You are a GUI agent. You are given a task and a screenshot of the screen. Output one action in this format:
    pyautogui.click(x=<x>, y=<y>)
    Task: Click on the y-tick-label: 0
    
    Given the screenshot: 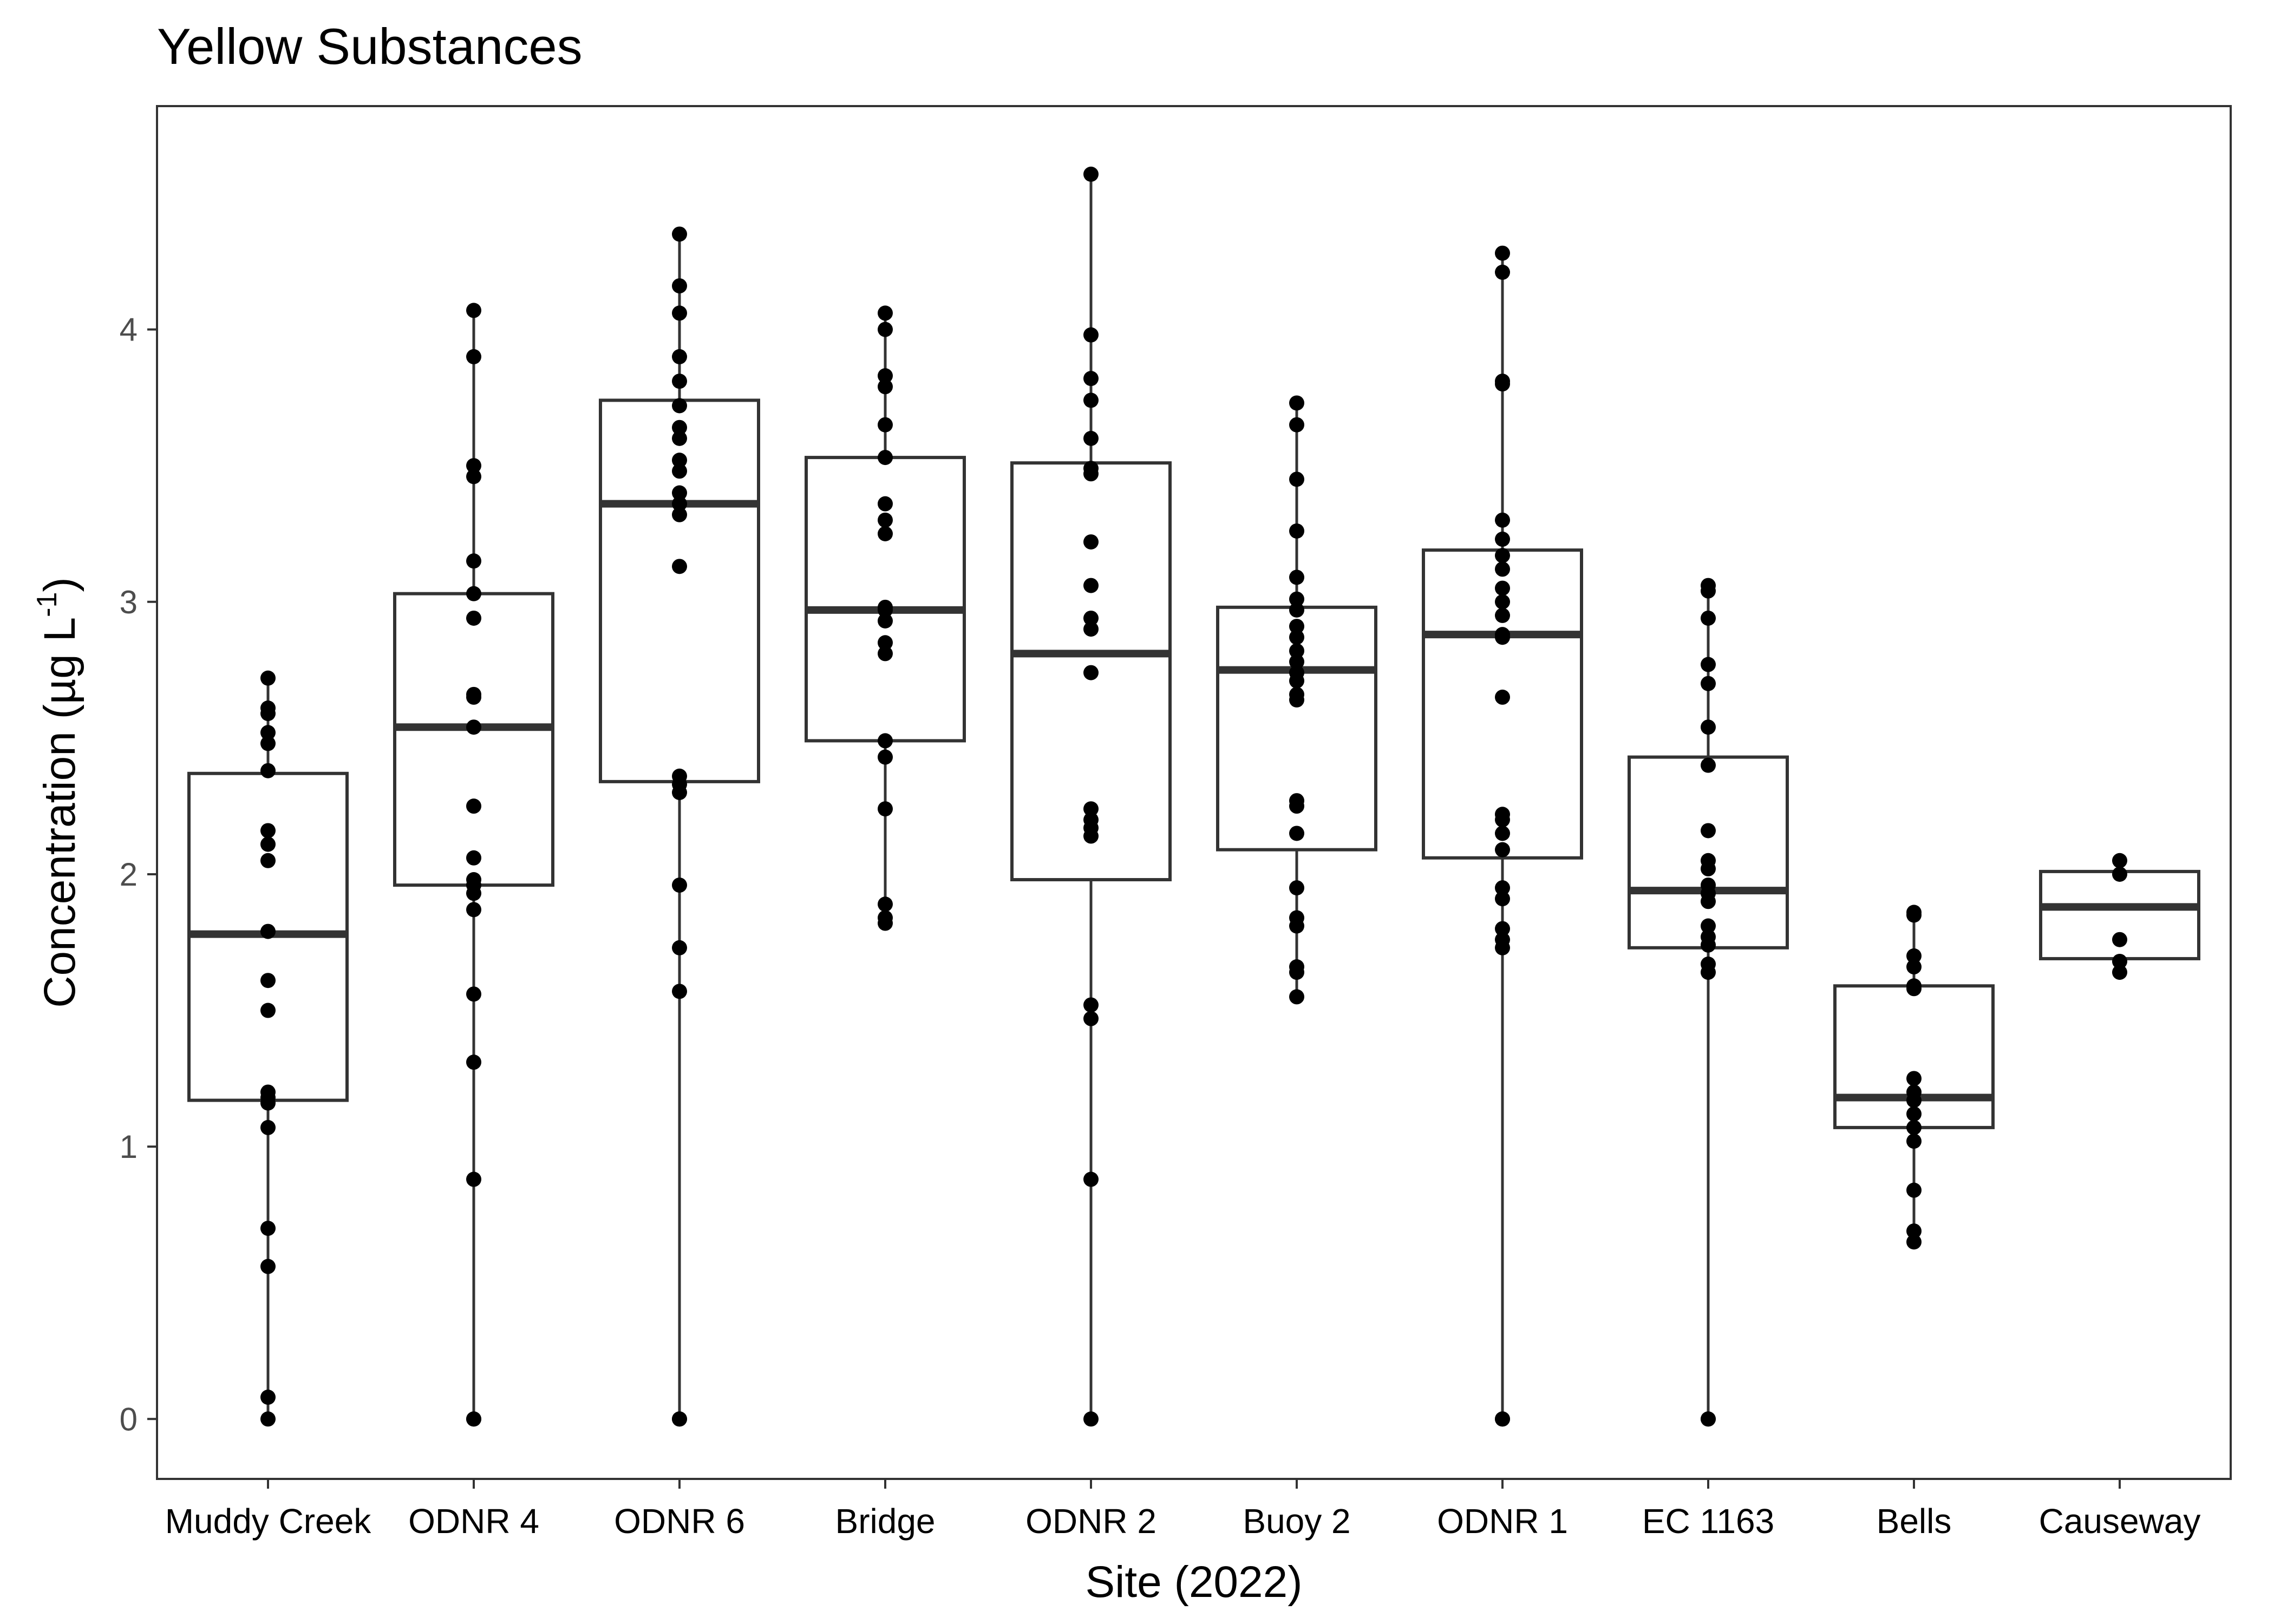 What is the action you would take?
    pyautogui.click(x=129, y=1419)
    